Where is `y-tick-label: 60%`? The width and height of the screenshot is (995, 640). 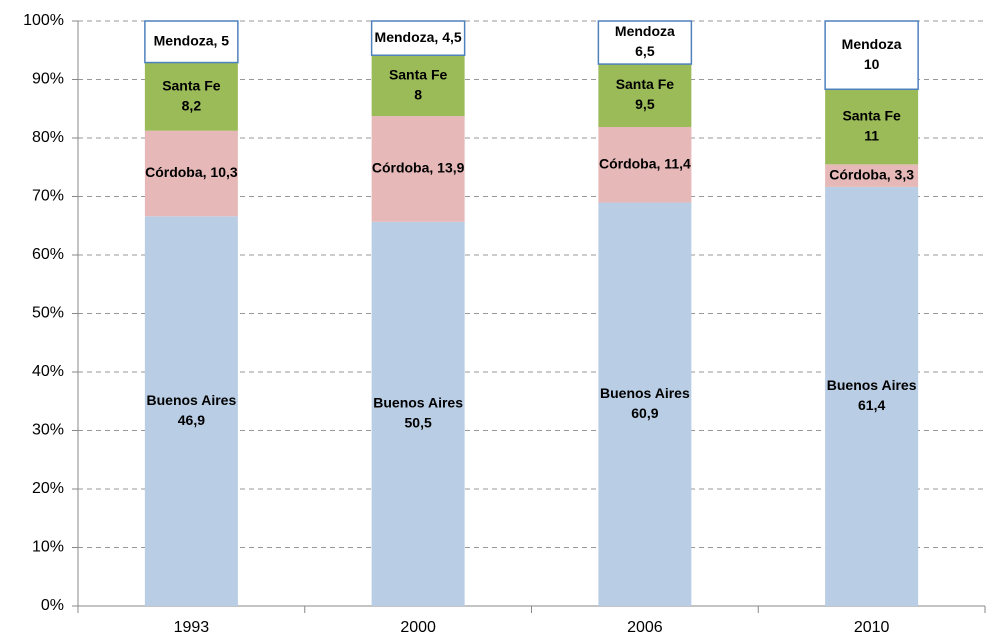
y-tick-label: 60% is located at coordinates (48, 254).